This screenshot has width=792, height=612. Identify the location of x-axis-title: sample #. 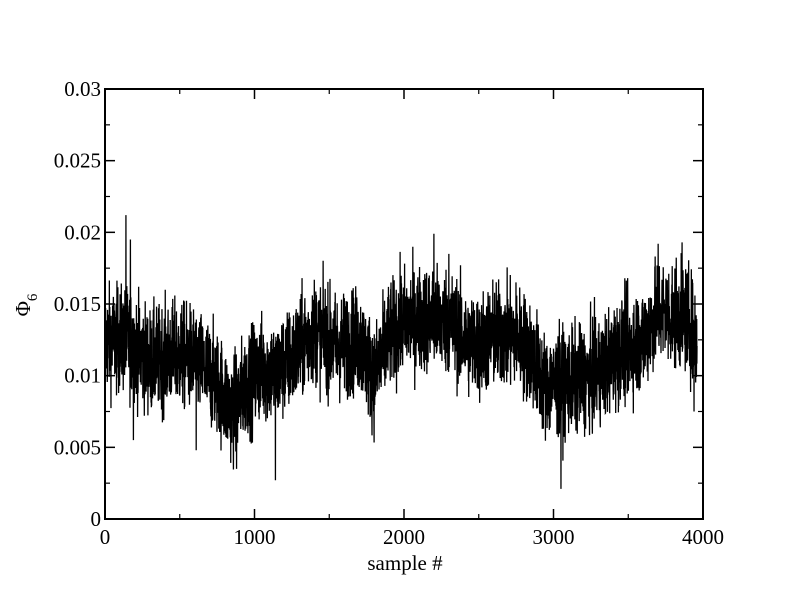
(405, 563).